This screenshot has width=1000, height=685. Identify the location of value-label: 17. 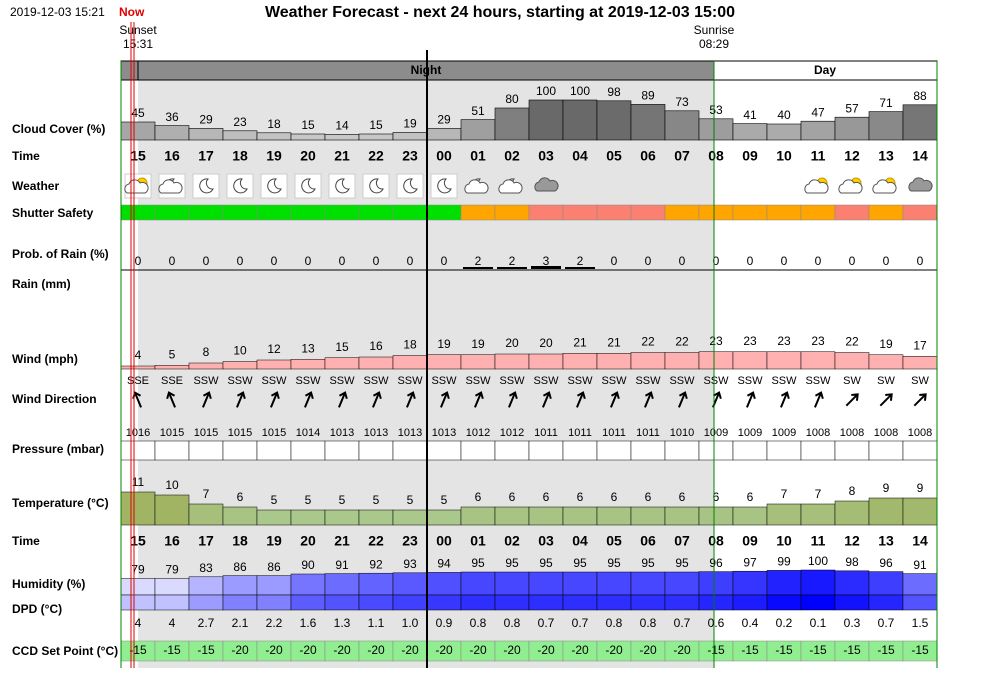
(206, 156).